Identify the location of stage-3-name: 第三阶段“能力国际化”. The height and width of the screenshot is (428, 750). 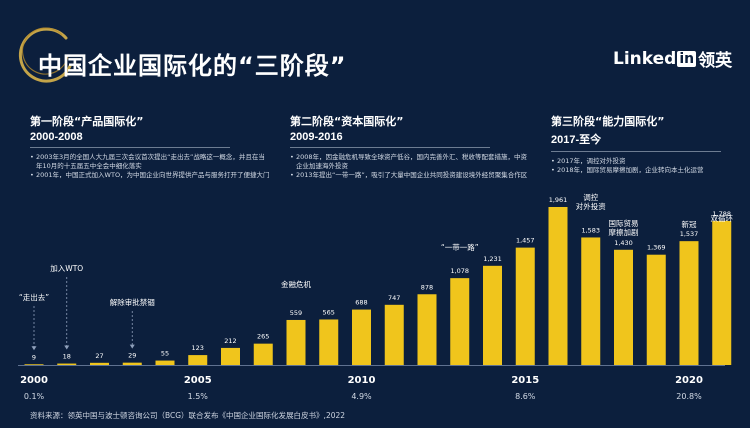
(608, 121).